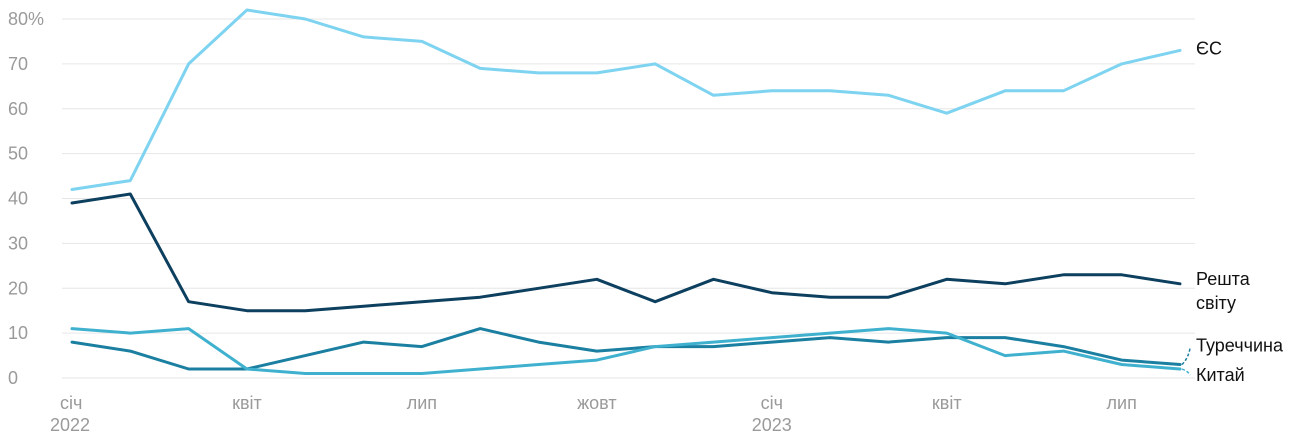 Image resolution: width=1295 pixels, height=433 pixels. What do you see at coordinates (18, 243) in the screenshot?
I see `y-tick-label: 30` at bounding box center [18, 243].